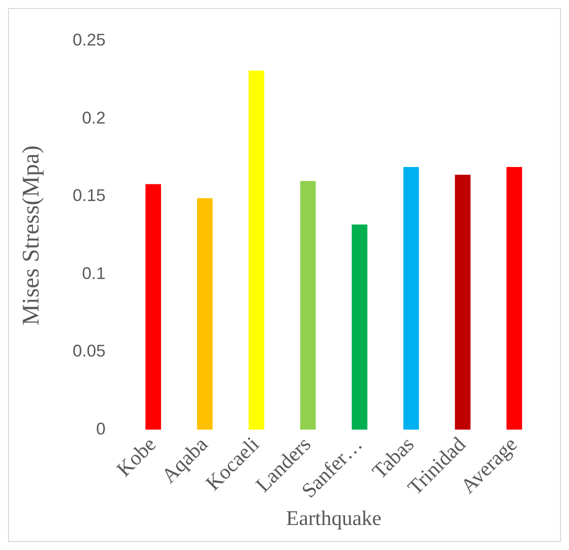  I want to click on y-tick-label: 0.1, so click(94, 273).